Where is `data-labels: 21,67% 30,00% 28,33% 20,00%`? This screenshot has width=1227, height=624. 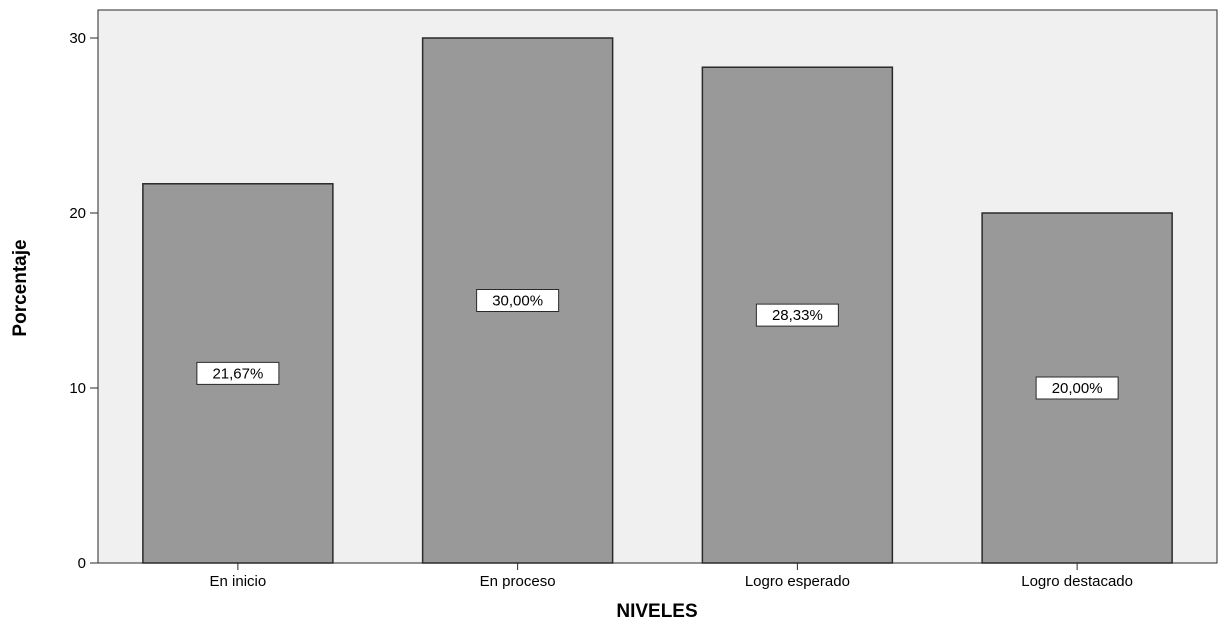
data-labels: 21,67% 30,00% 28,33% 20,00% is located at coordinates (657, 344).